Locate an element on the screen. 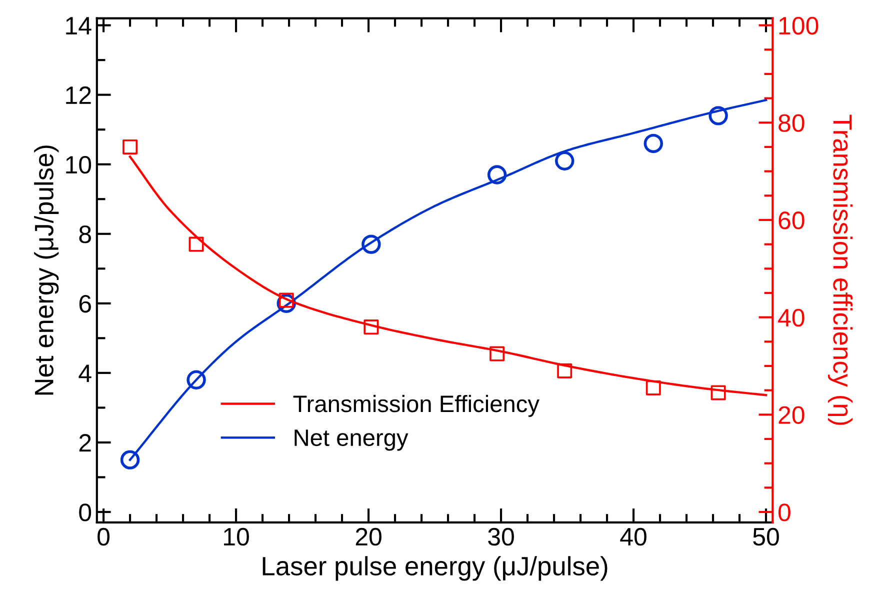 Image resolution: width=881 pixels, height=611 pixels. x-tick-label: 30 is located at coordinates (501, 537).